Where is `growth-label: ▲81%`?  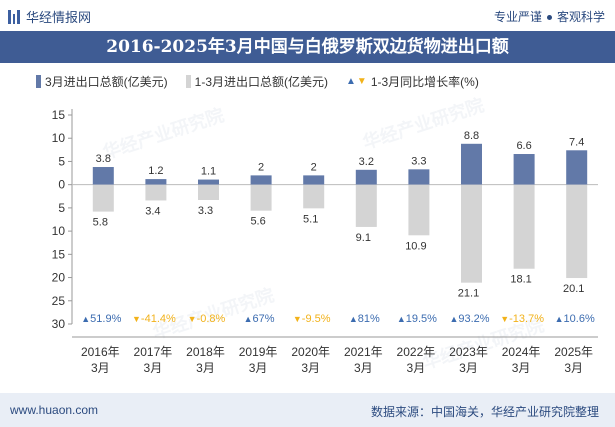
growth-label: ▲81% is located at coordinates (364, 319).